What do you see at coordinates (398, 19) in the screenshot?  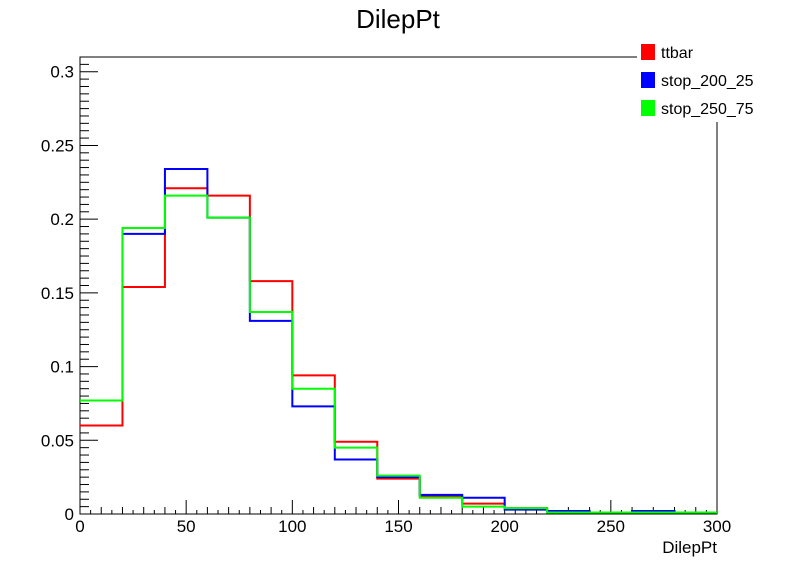 I see `chart-title: DilepPt` at bounding box center [398, 19].